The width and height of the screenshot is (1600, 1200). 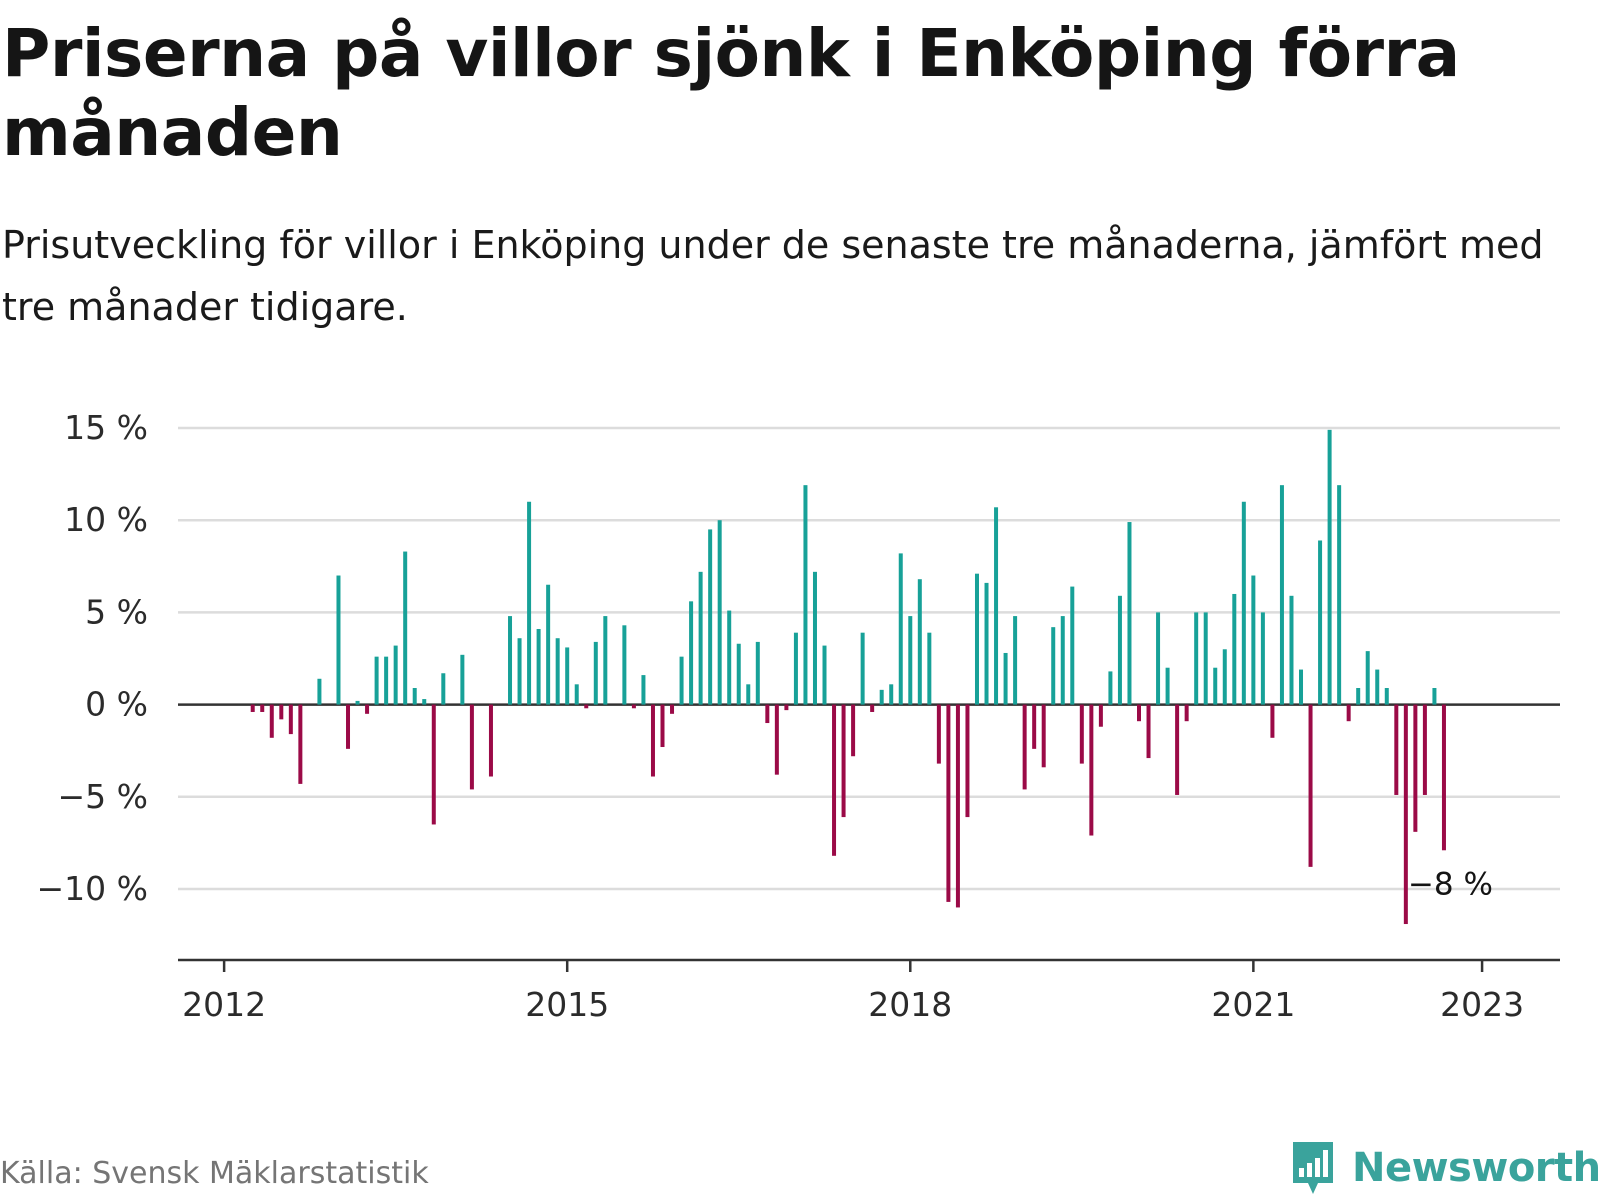 I want to click on y-tick-label: 0 %, so click(x=116, y=704).